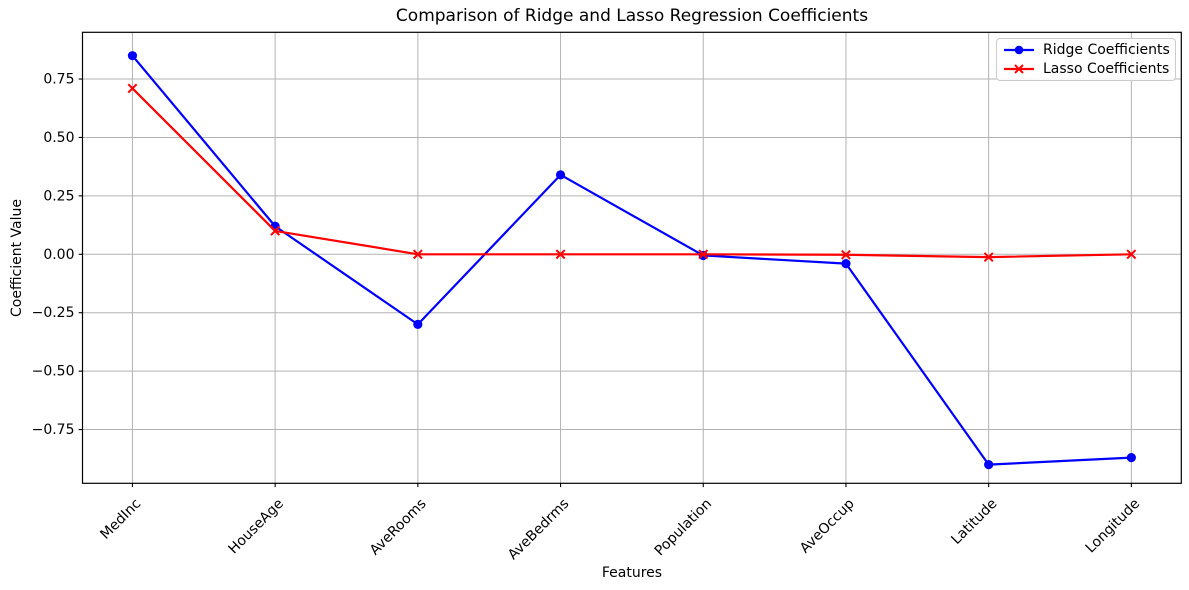  What do you see at coordinates (398, 527) in the screenshot?
I see `x-tick-label: AveRooms` at bounding box center [398, 527].